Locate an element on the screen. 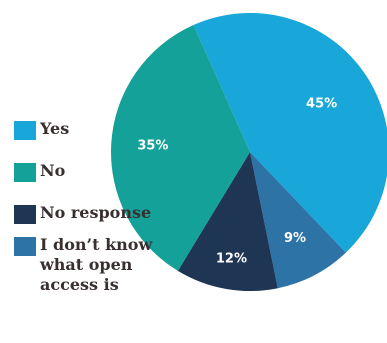 This screenshot has width=387, height=343. pie-slice-label-no-response: 12% is located at coordinates (231, 258).